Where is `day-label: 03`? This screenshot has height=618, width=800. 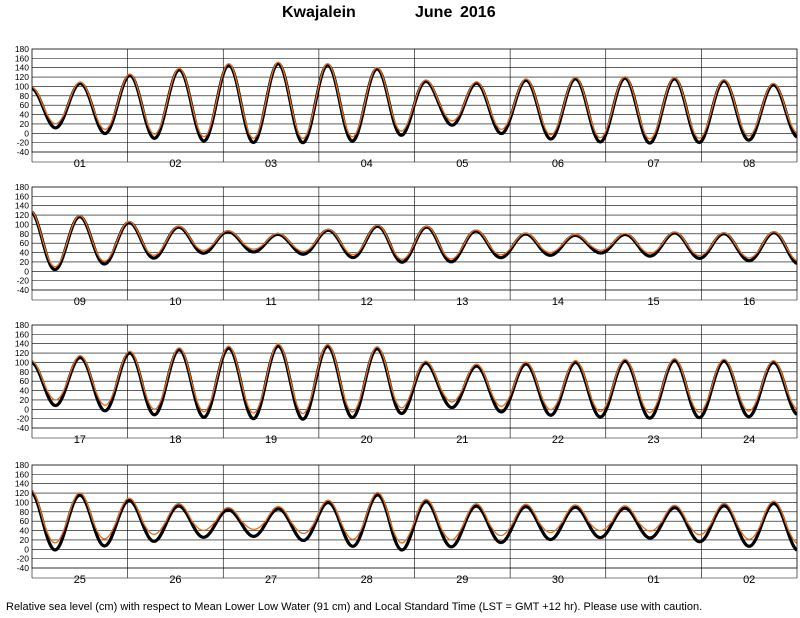 day-label: 03 is located at coordinates (271, 164).